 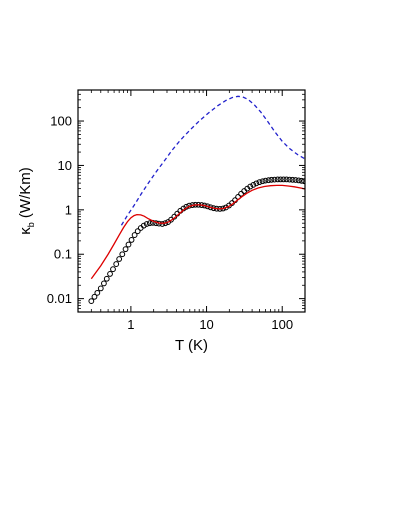 I want to click on x-tick-label: 1, so click(x=130, y=324).